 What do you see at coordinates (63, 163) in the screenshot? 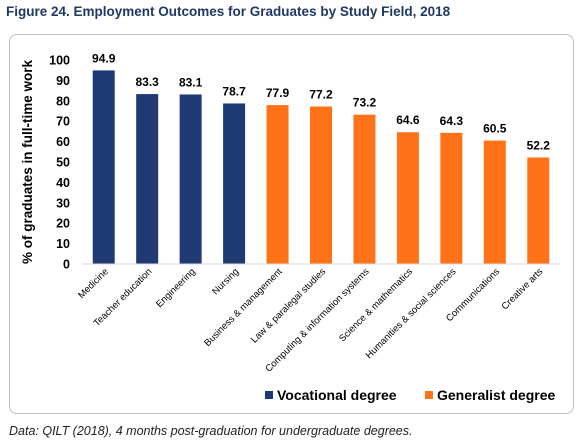
I see `y-tick-label: 50` at bounding box center [63, 163].